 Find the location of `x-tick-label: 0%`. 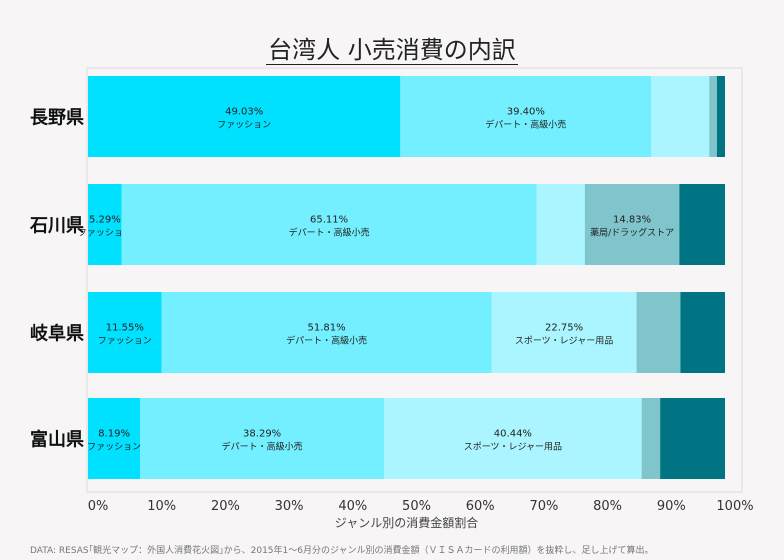

x-tick-label: 0% is located at coordinates (98, 506).